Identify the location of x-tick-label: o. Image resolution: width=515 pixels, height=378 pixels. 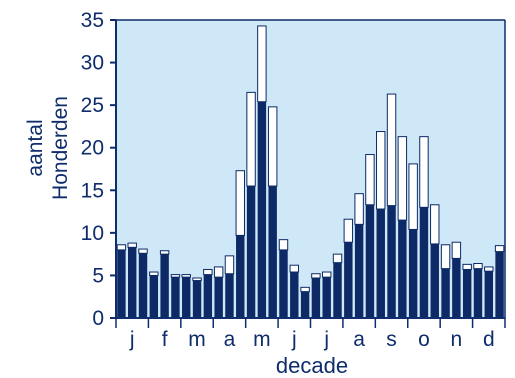
(424, 339).